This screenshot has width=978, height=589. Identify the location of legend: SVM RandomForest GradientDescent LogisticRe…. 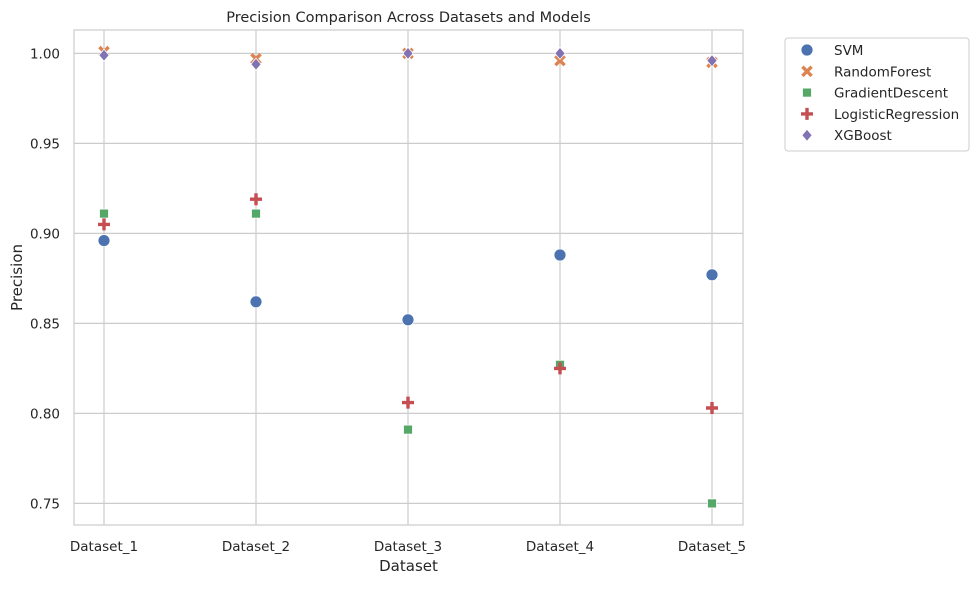
(877, 94).